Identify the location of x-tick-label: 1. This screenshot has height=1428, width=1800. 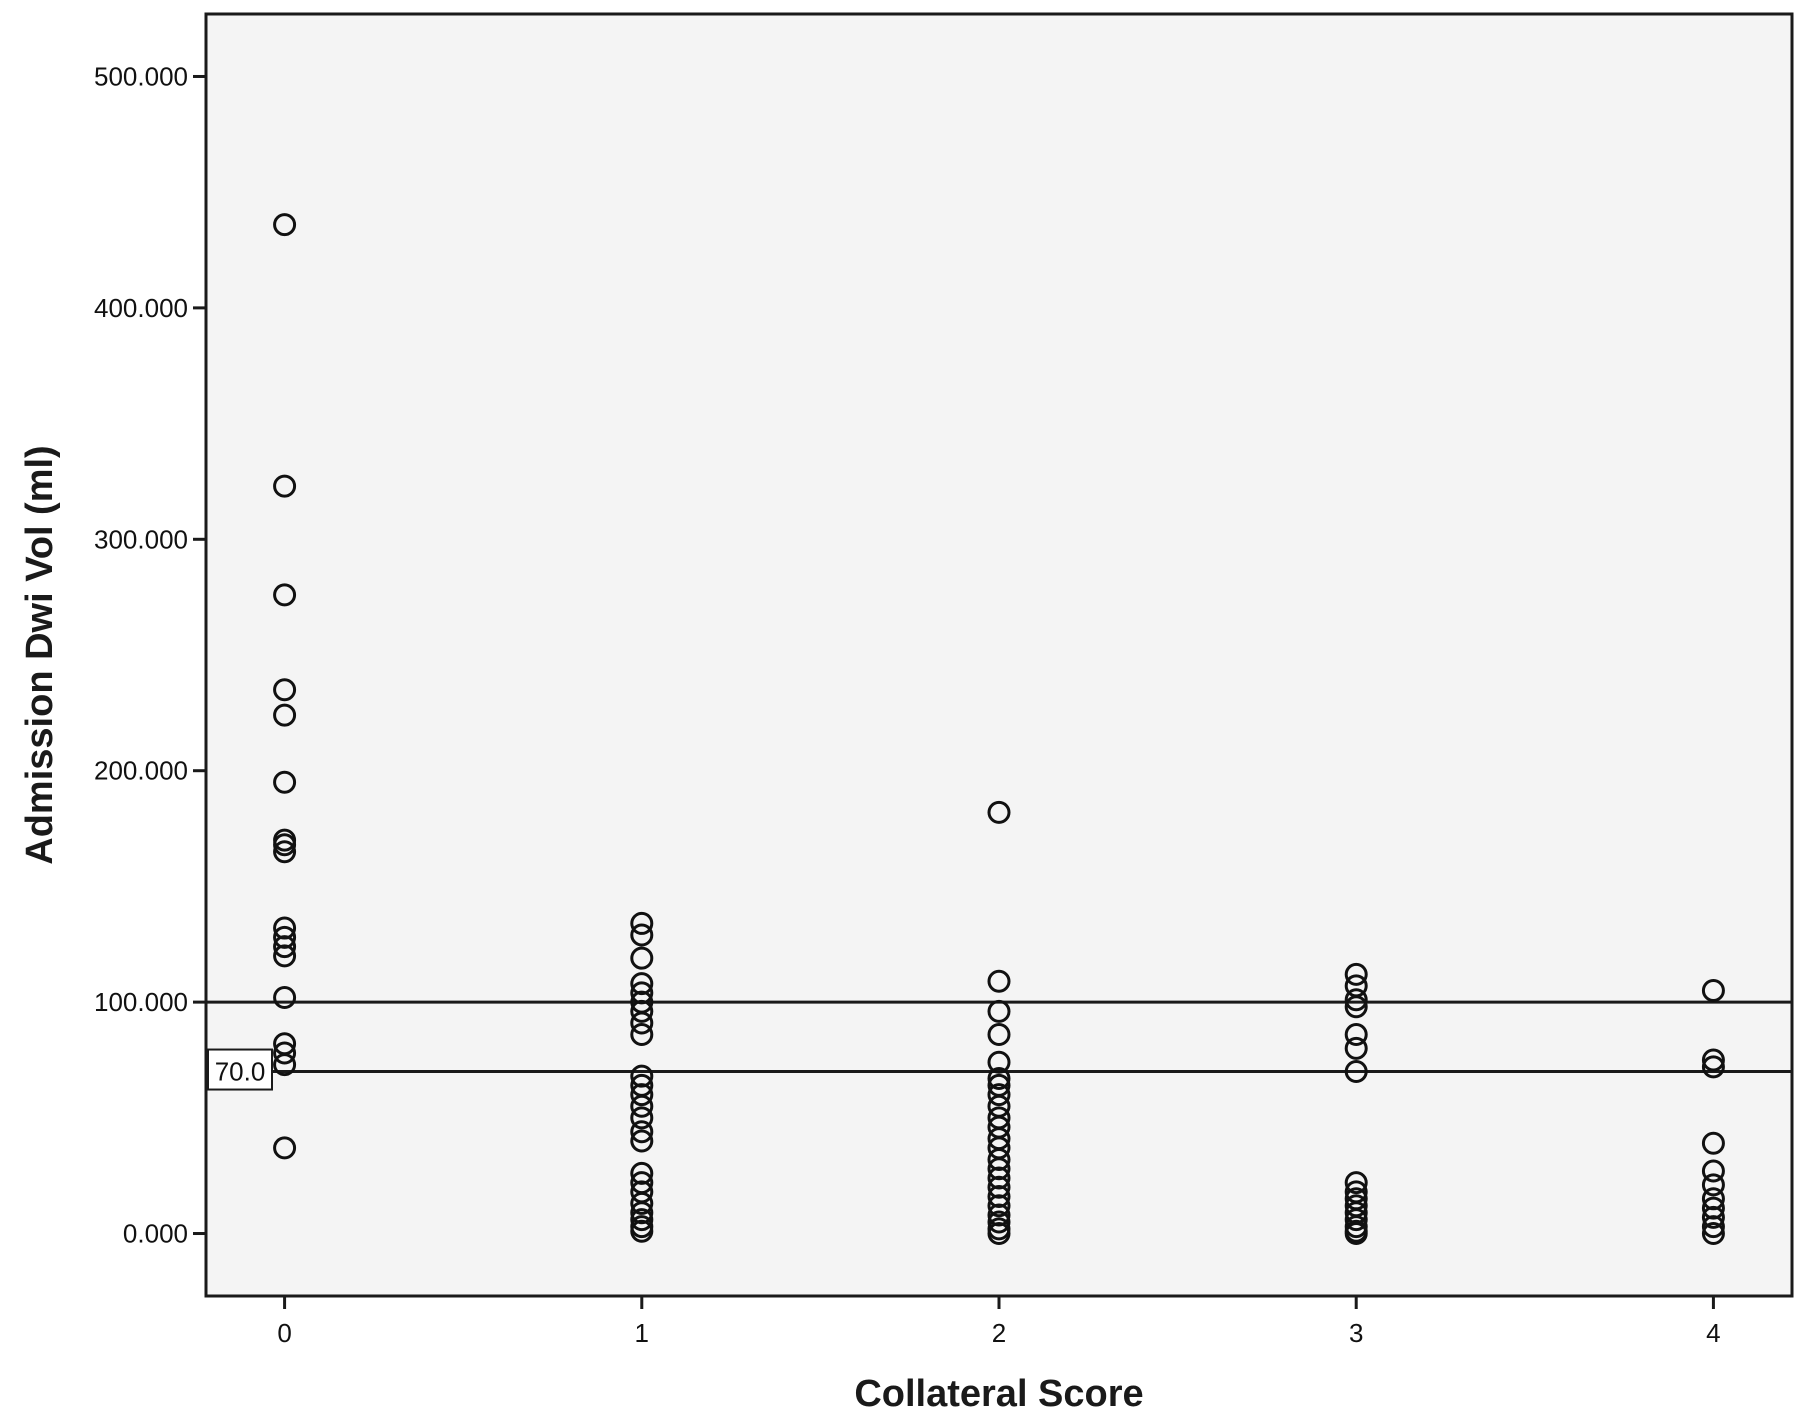
(642, 1333).